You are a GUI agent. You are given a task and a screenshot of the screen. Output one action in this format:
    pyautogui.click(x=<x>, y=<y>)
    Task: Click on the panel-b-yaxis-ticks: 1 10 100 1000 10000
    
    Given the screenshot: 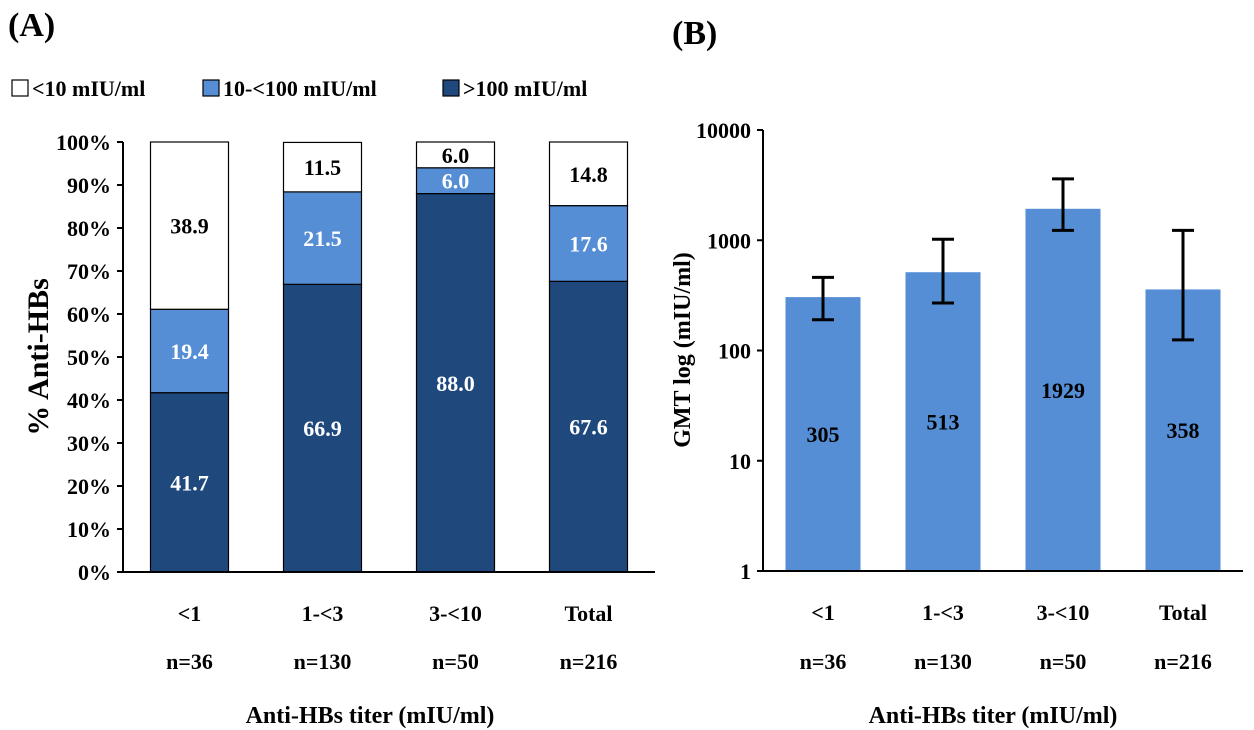 What is the action you would take?
    pyautogui.click(x=729, y=351)
    